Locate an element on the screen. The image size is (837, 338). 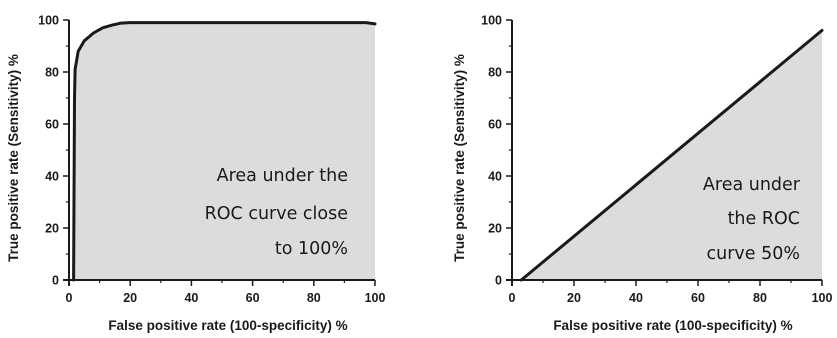
annotation-line: Area under is located at coordinates (752, 185).